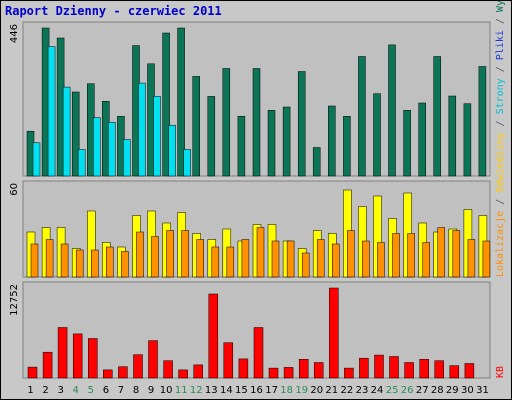 This screenshot has height=400, width=512. I want to click on top-ymax-label: 446, so click(14, 33).